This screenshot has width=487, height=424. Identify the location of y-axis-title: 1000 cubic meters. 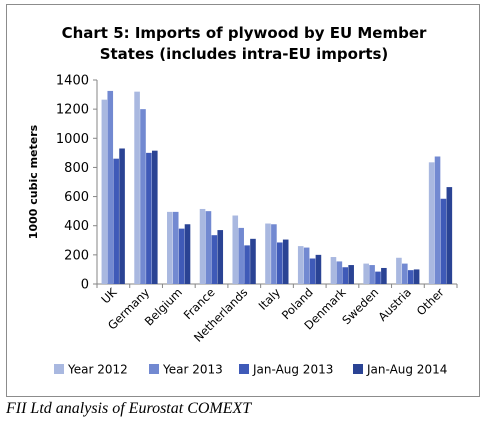
(33, 181).